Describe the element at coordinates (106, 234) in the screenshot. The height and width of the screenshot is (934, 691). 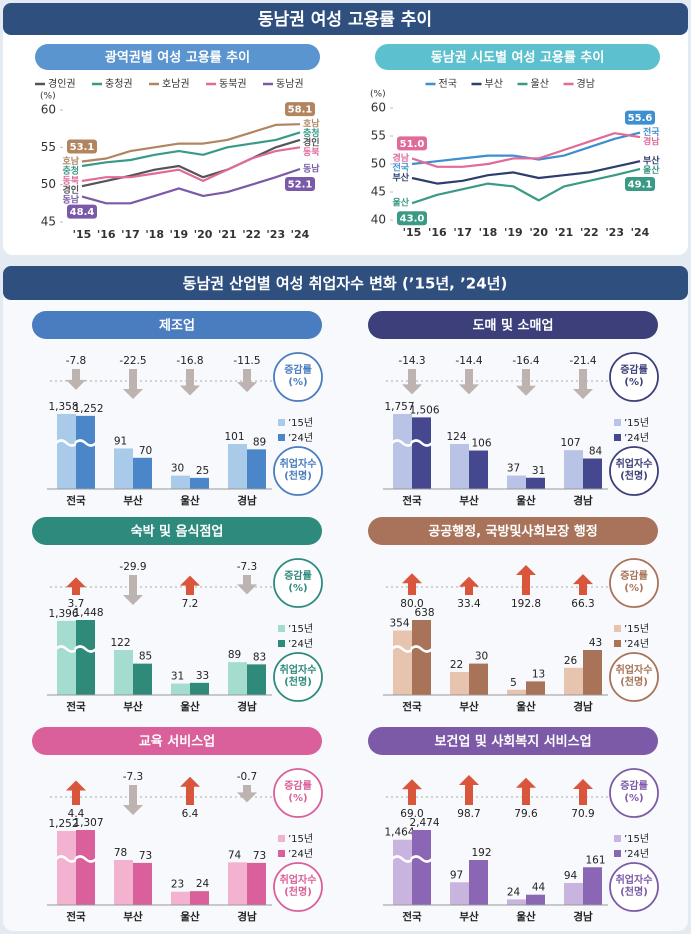
I see `x-tick-label: '16` at that location.